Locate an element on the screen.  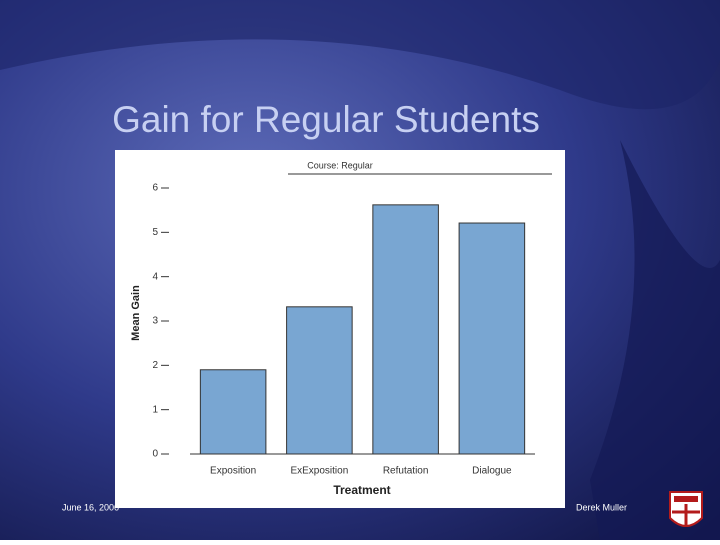
x-tick-label: Dialogue is located at coordinates (492, 471).